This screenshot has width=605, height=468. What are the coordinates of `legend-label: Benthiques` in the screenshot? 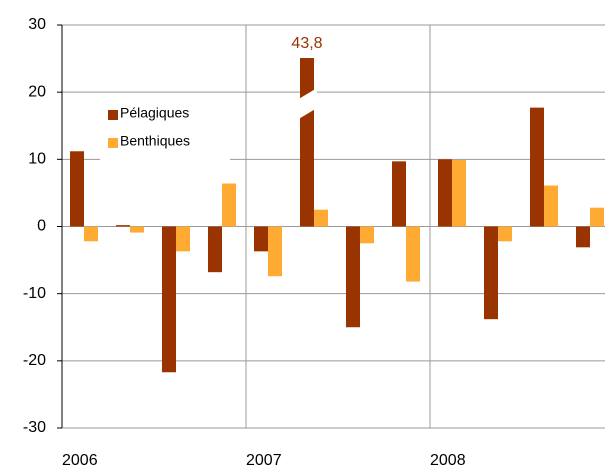 It's located at (155, 141).